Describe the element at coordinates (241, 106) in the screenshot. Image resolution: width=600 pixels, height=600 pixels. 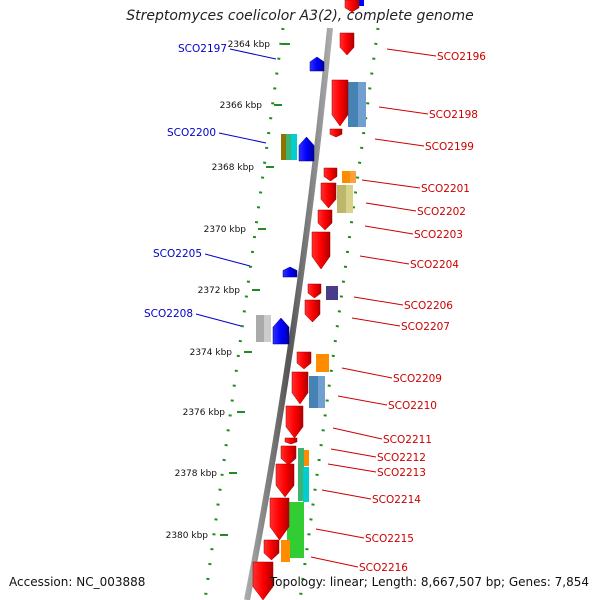
I see `ruler-label: 2366 kbp` at that location.